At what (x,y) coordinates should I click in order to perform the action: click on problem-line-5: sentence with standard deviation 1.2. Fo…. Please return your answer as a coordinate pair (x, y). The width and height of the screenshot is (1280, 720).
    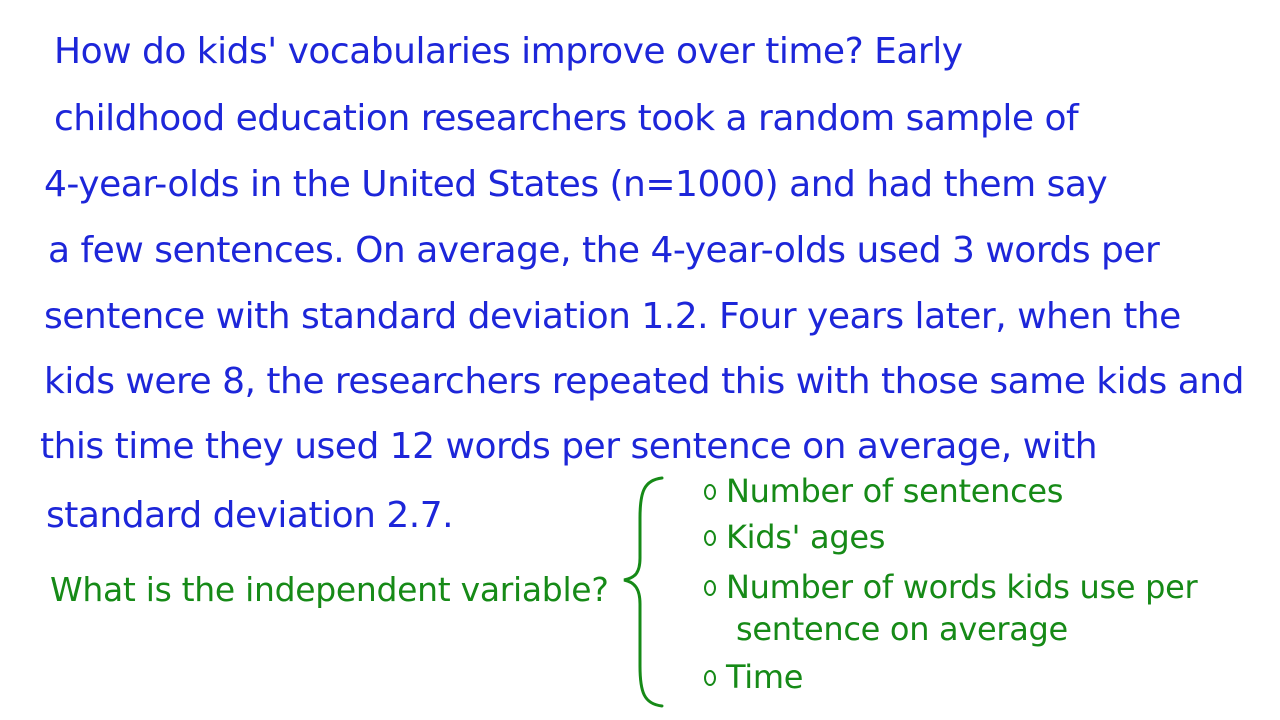
    Looking at the image, I should click on (612, 316).